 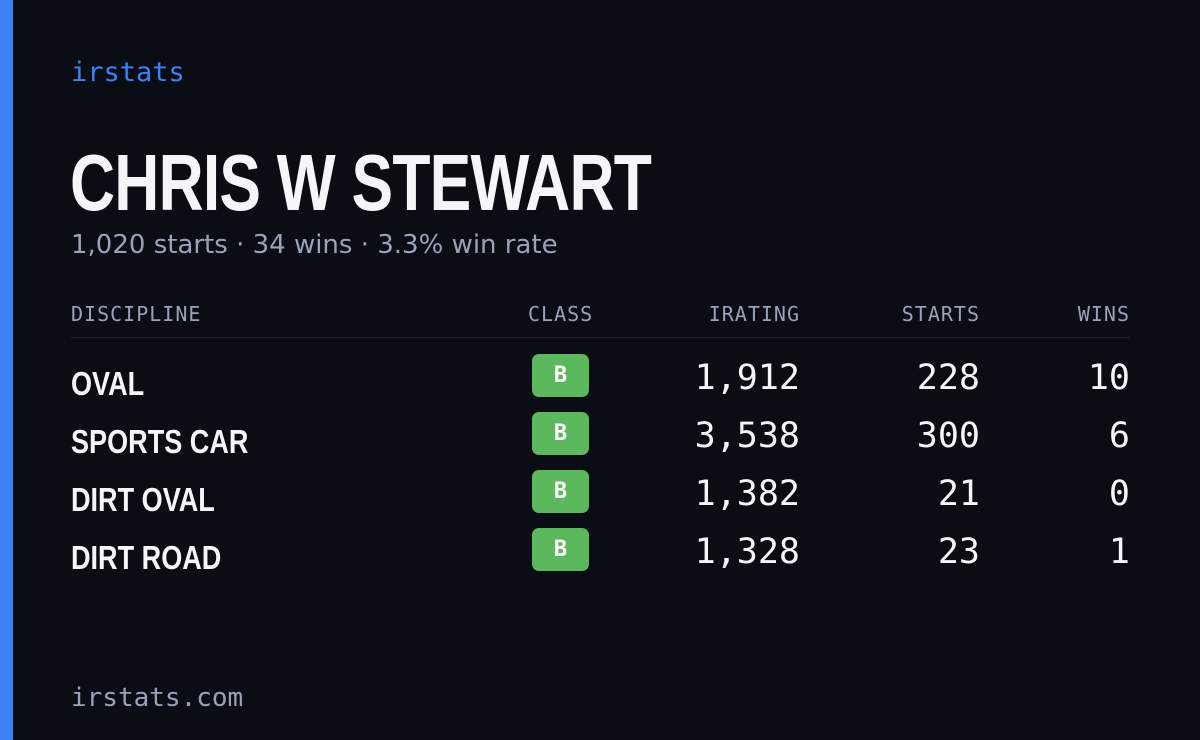 What do you see at coordinates (1119, 494) in the screenshot?
I see `wins-value: 0` at bounding box center [1119, 494].